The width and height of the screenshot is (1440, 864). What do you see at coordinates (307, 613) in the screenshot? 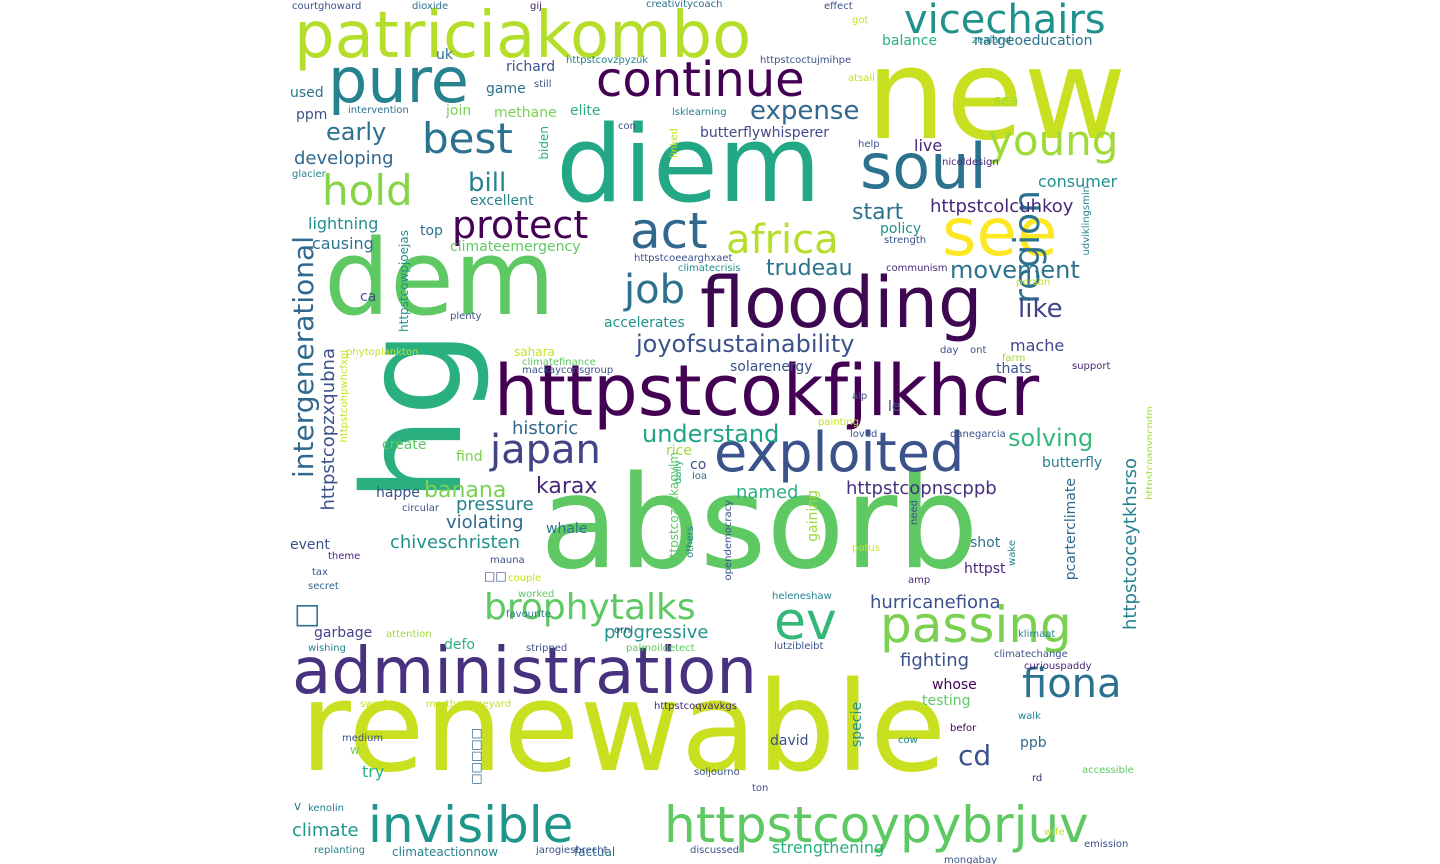
I see `word: □` at bounding box center [307, 613].